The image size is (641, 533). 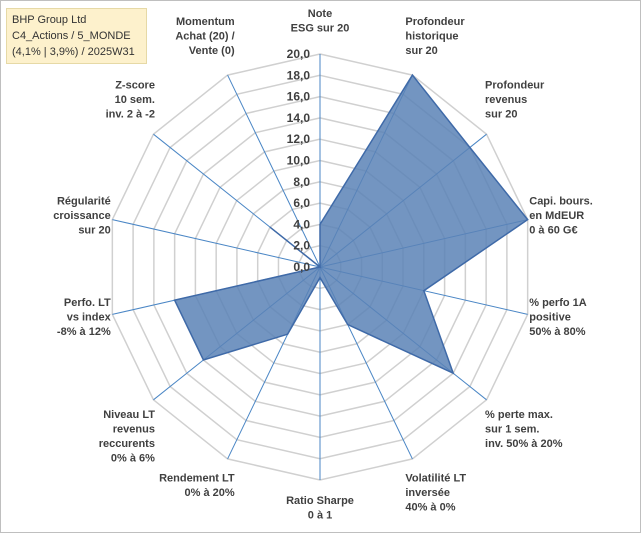 I want to click on security-name: BHP Group Ltd, so click(x=49, y=20).